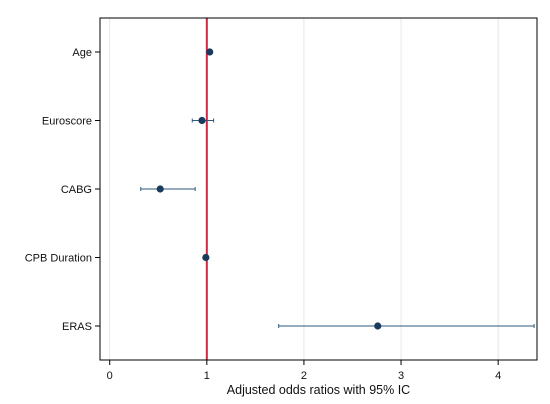  Describe the element at coordinates (82, 53) in the screenshot. I see `y-tick-label: Age` at that location.